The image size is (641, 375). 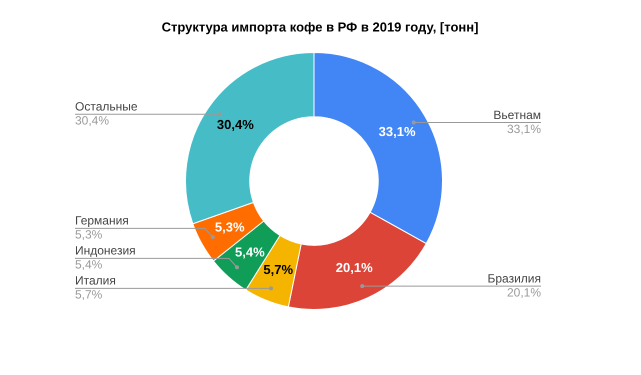 I want to click on text: 5,4%, so click(x=88, y=265).